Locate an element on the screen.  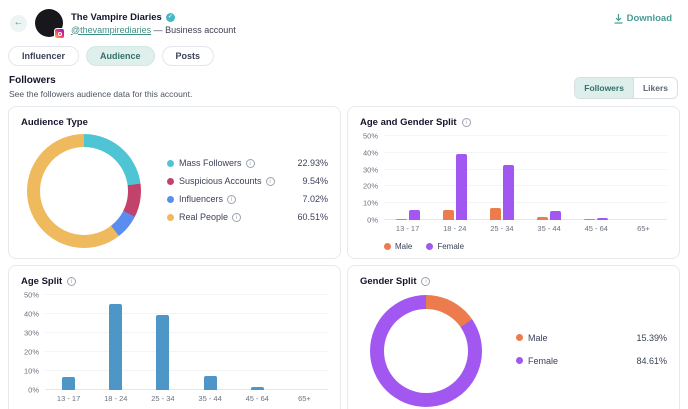
gender-split-legend: Male 15.39% Female 84.61% is located at coordinates (591, 349).